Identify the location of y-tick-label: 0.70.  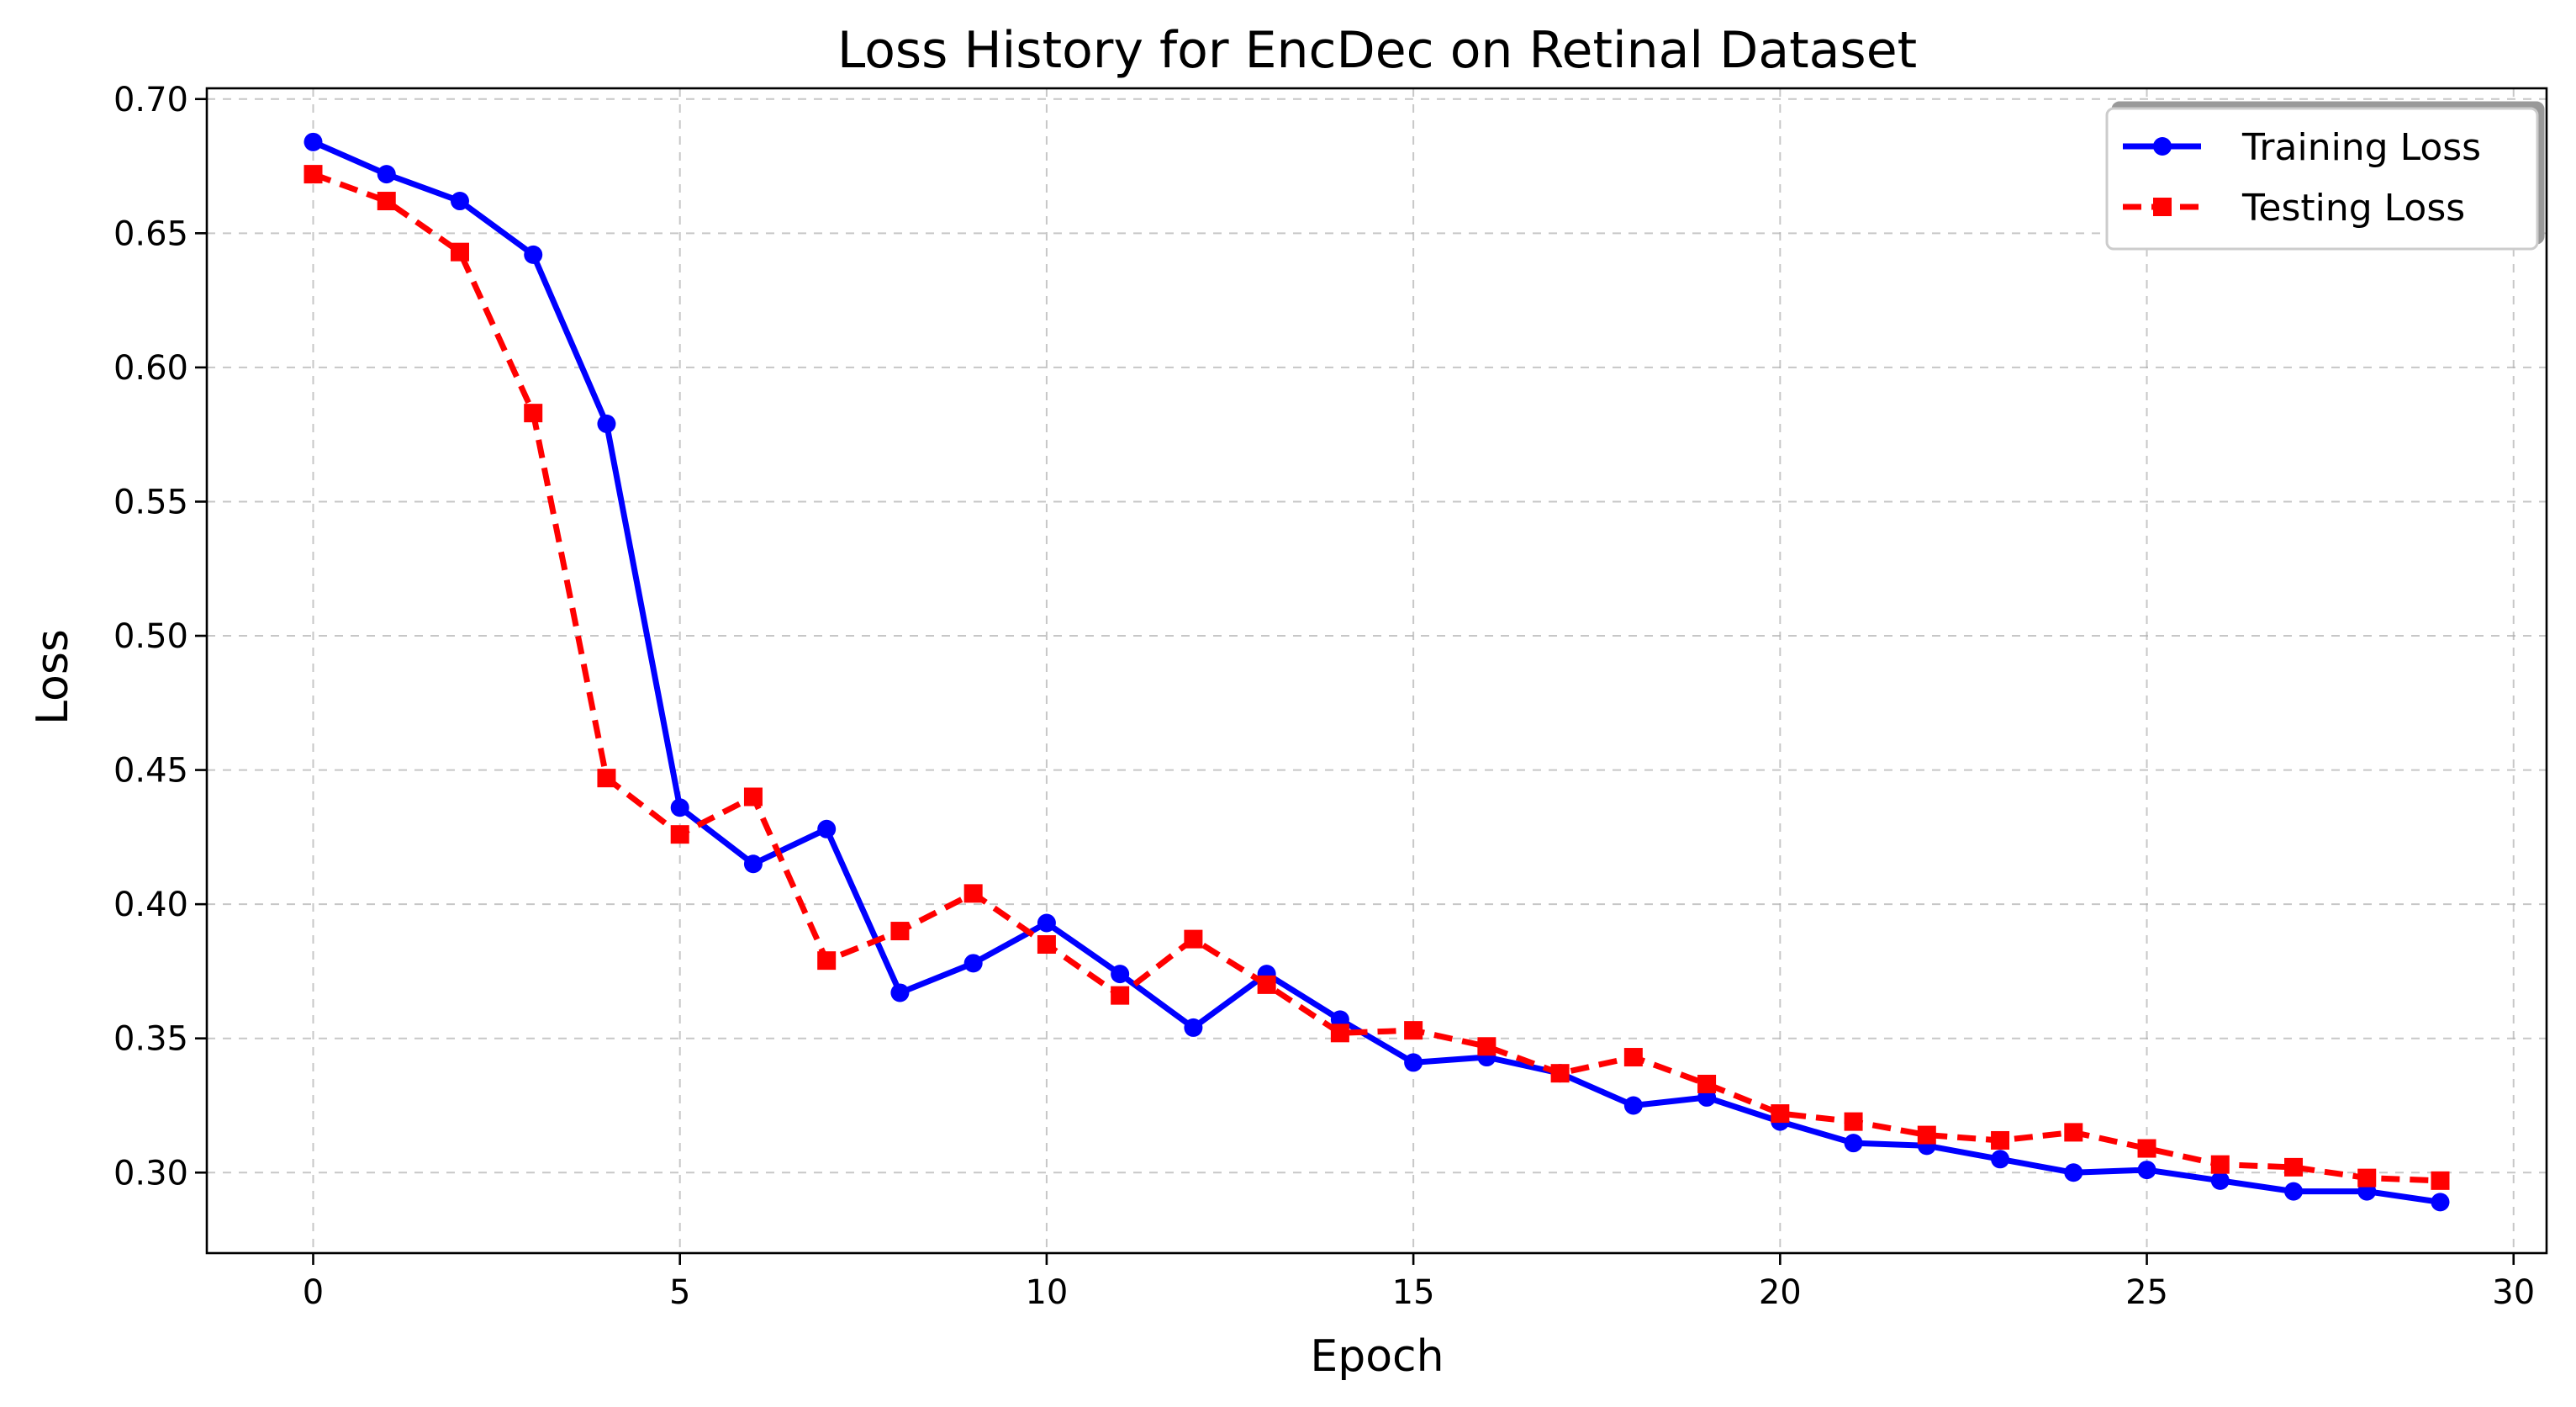
(150, 100).